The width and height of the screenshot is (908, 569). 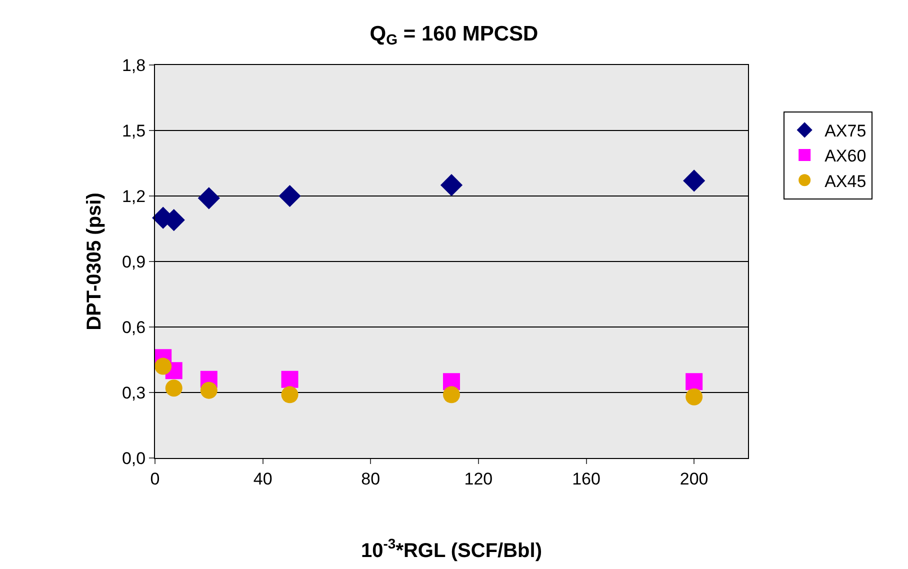 I want to click on legend-label: AX75, so click(x=845, y=131).